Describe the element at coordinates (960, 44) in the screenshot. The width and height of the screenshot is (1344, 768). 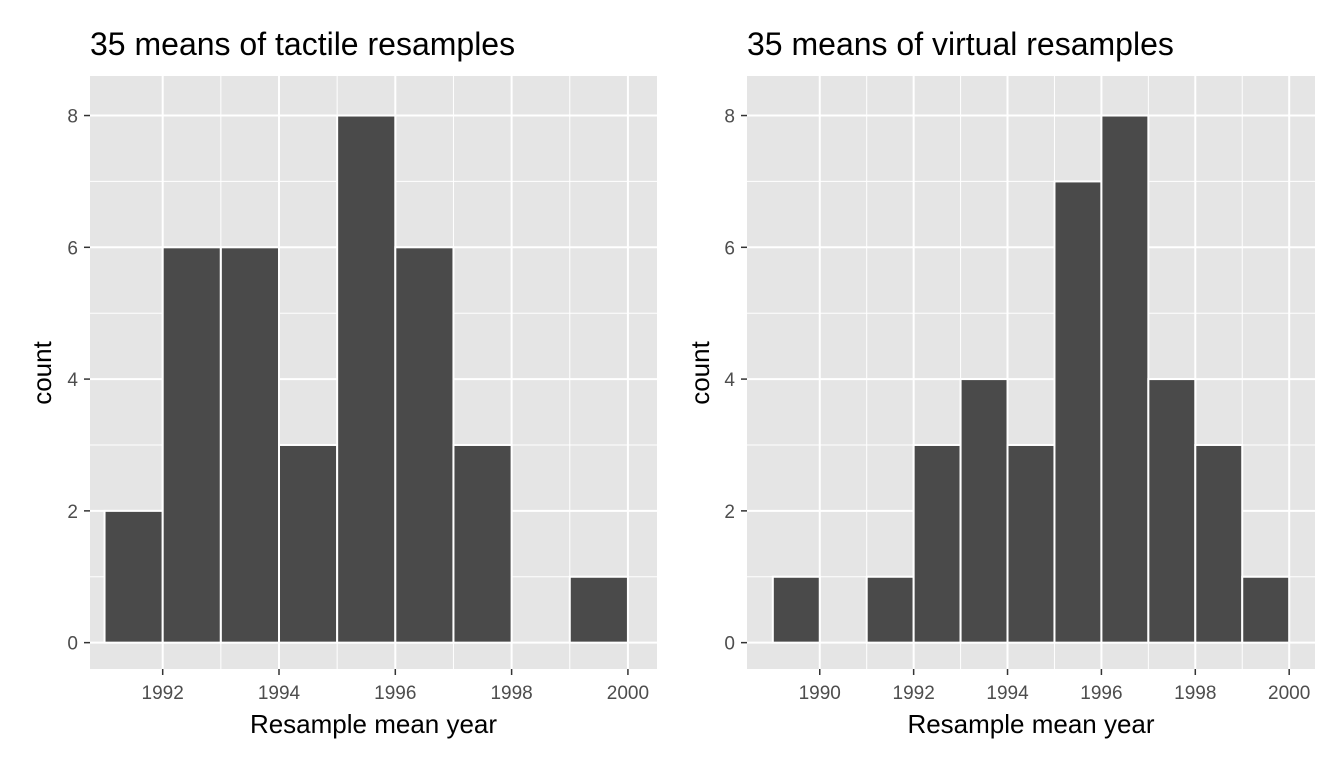
I see `chart-title: 35 means of virtual resamples` at that location.